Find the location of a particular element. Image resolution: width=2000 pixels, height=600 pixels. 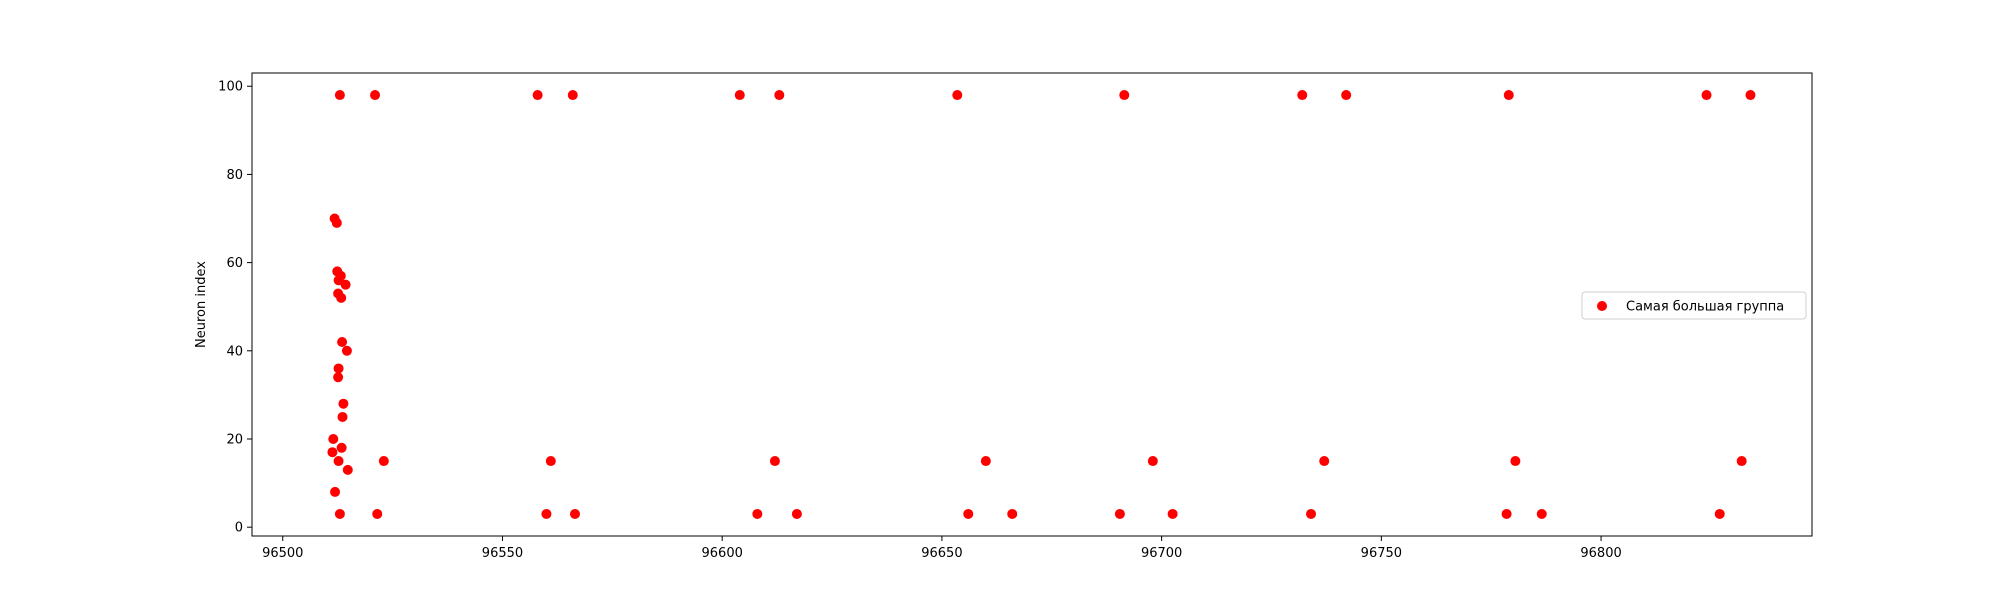

y-tick-label: 80 is located at coordinates (234, 175).